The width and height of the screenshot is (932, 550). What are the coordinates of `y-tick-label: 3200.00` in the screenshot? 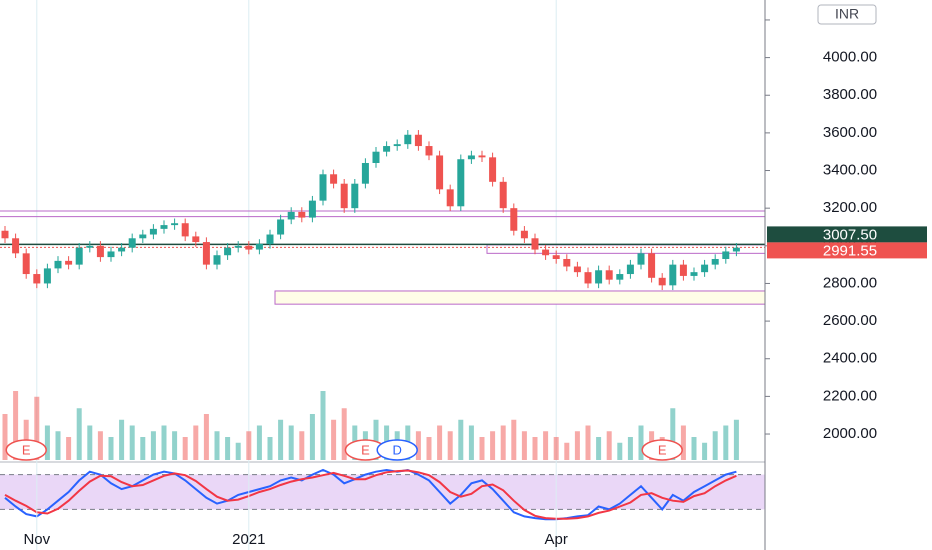 It's located at (850, 207).